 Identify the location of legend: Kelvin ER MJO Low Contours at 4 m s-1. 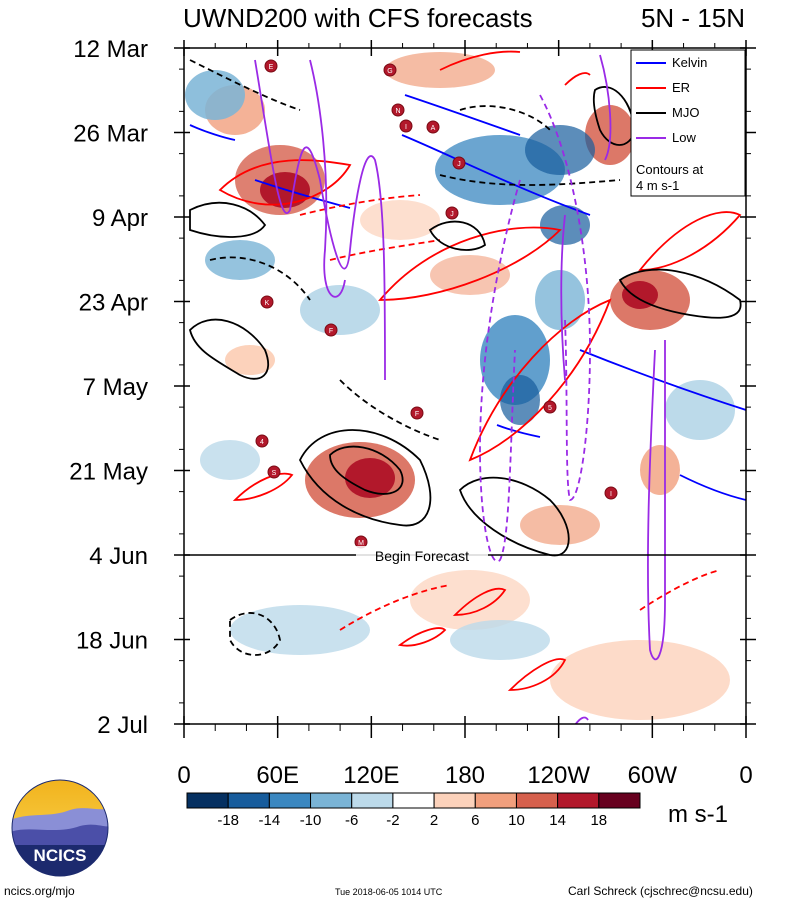
(688, 123).